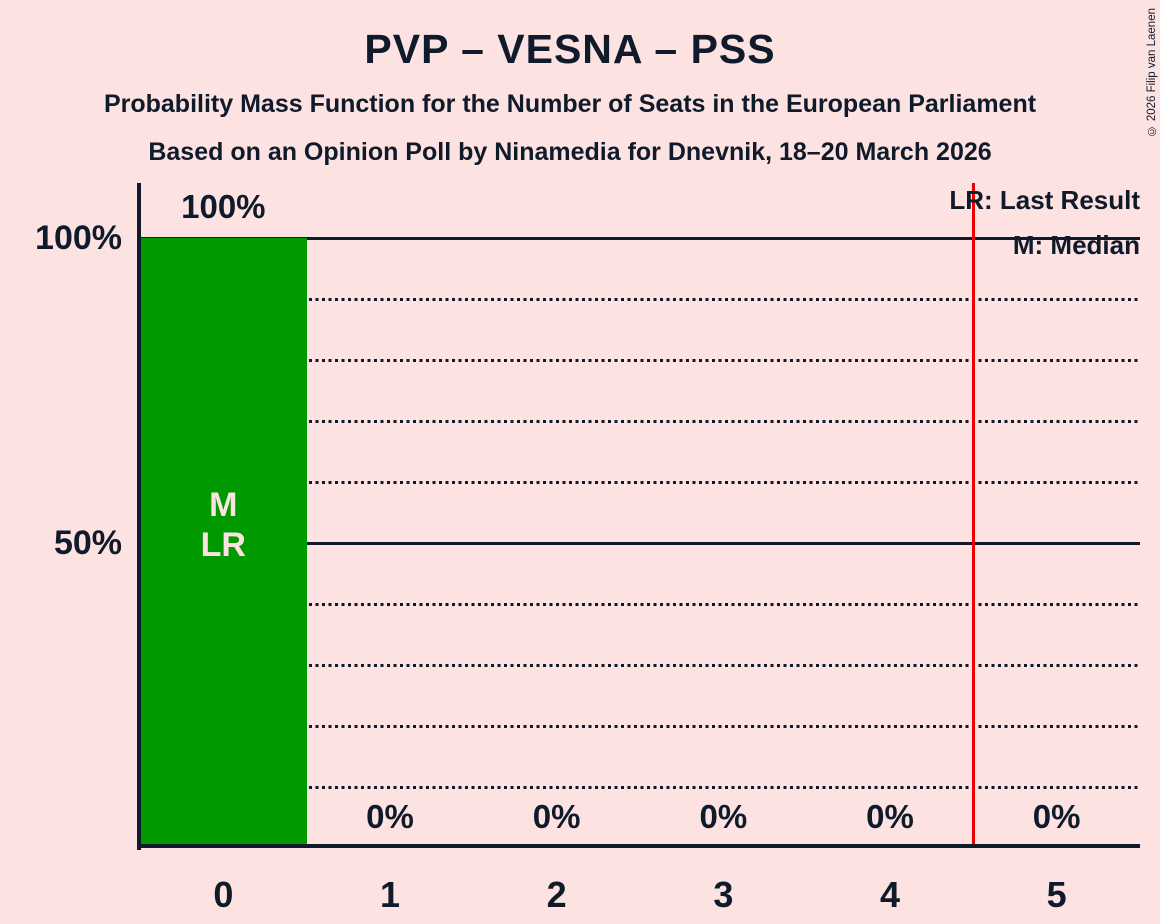 The image size is (1160, 924). Describe the element at coordinates (723, 894) in the screenshot. I see `x-tick-label-3: 3` at that location.